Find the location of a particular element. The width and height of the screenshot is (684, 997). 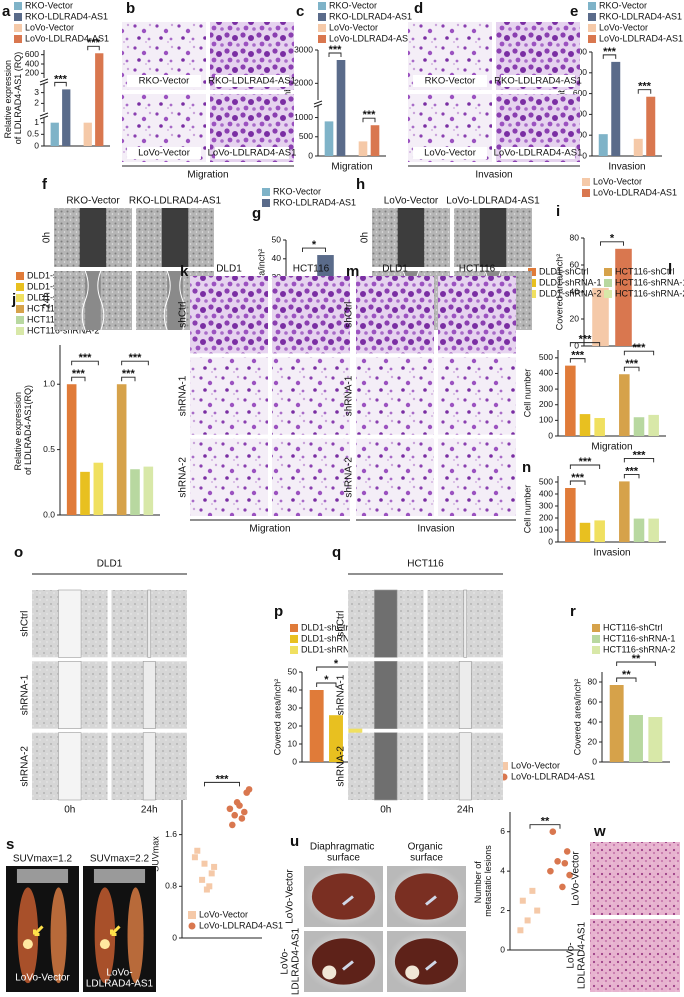

panel-title: DLD1 is located at coordinates (110, 564).